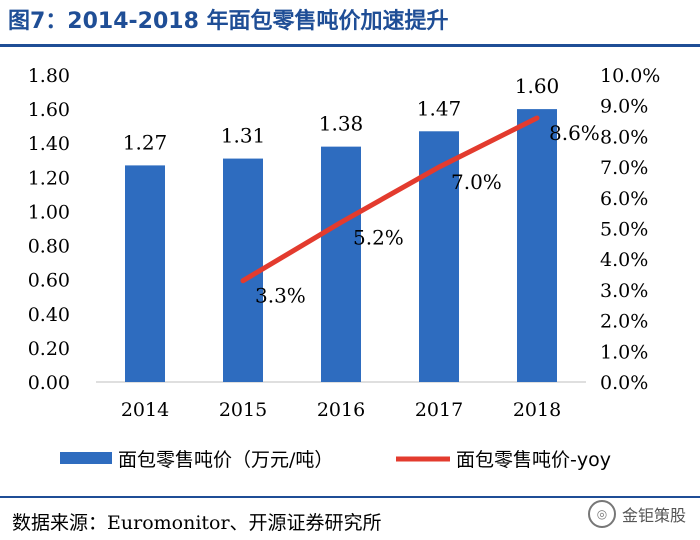  I want to click on source-divider, so click(350, 497).